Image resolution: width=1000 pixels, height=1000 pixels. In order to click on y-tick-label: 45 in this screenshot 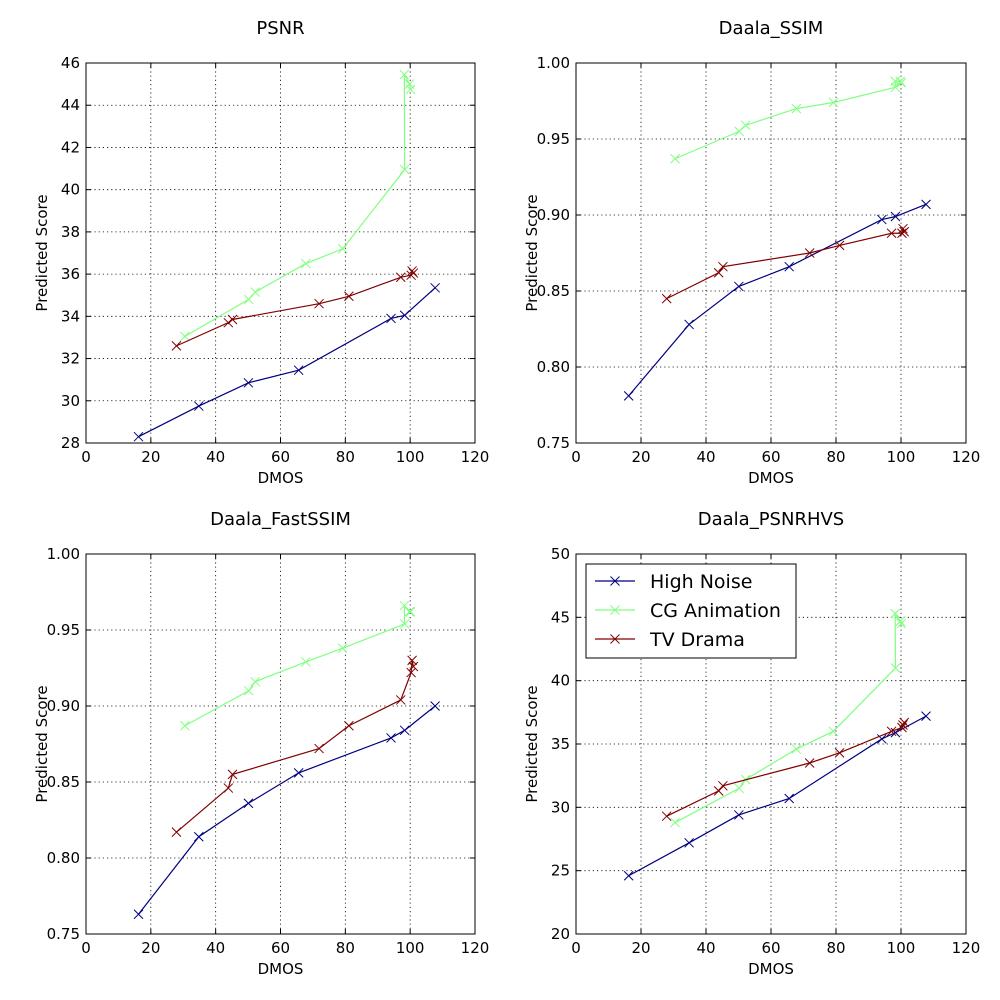, I will do `click(560, 617)`.